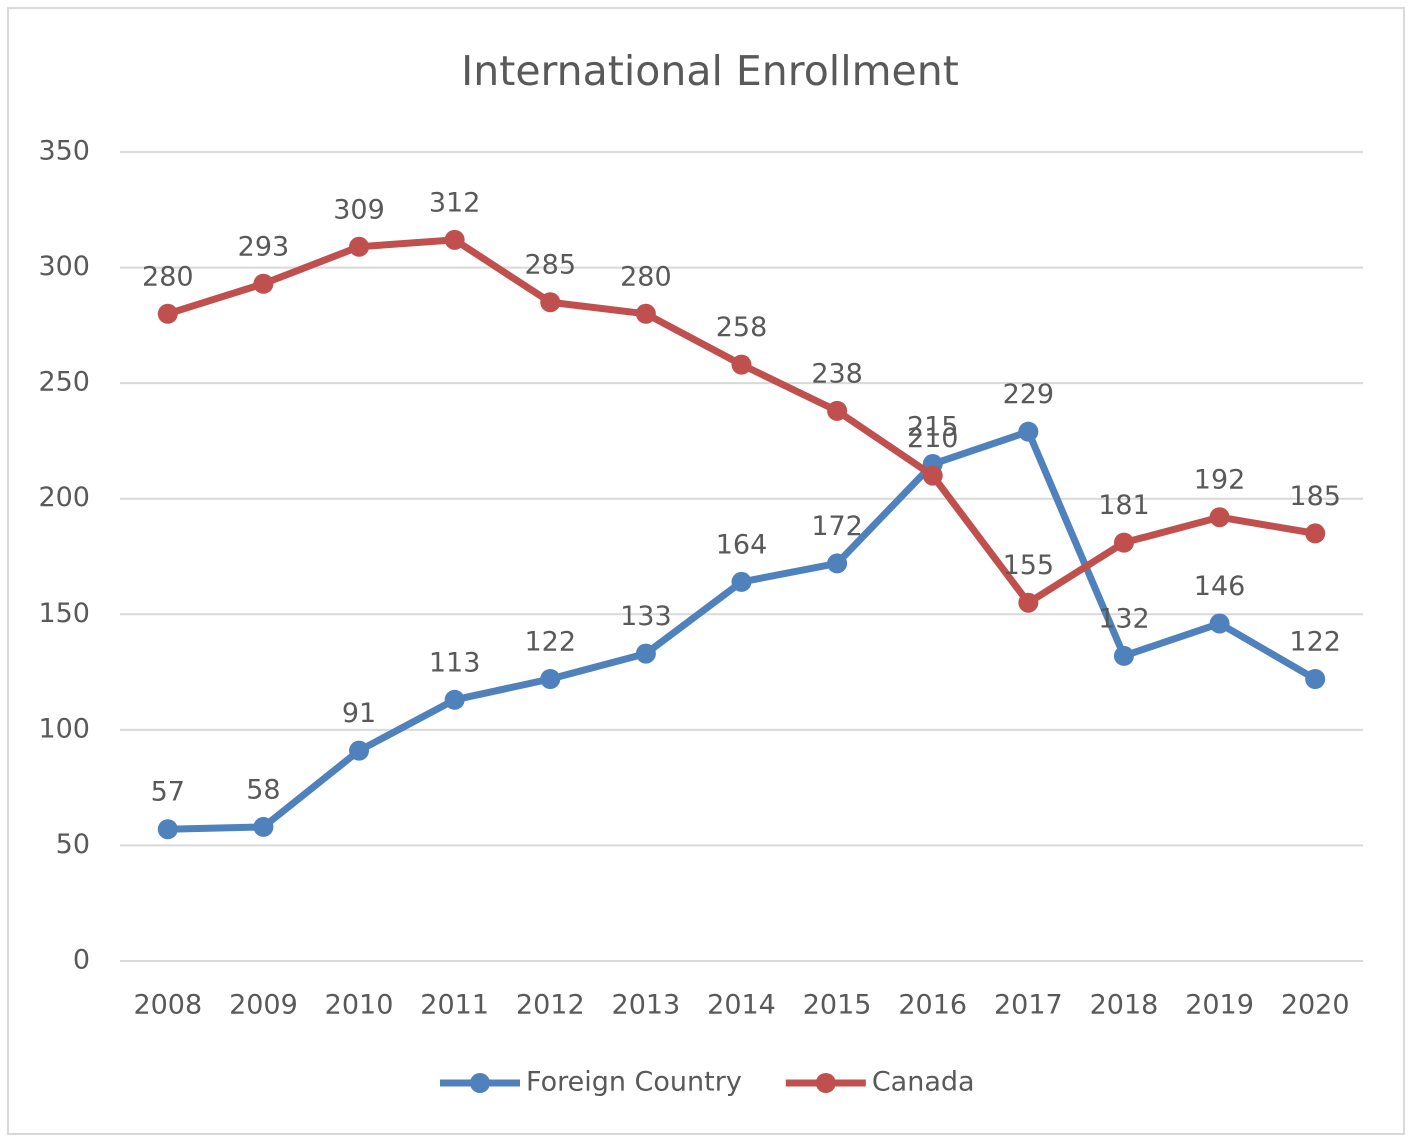  Describe the element at coordinates (710, 71) in the screenshot. I see `chart-title: International Enrollment` at that location.